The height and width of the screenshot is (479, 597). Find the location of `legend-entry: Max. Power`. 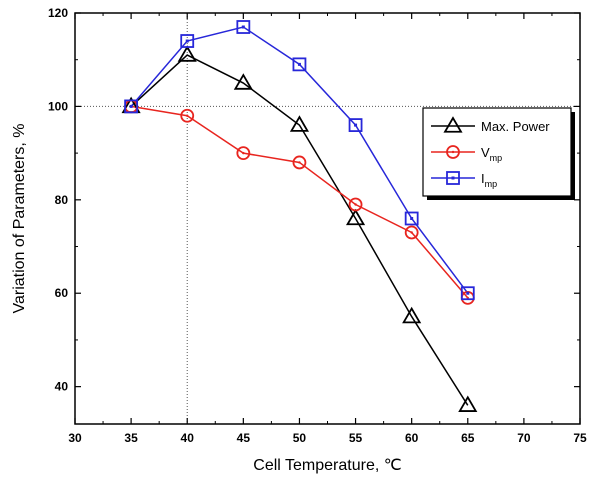

legend-entry: Max. Power is located at coordinates (490, 125).